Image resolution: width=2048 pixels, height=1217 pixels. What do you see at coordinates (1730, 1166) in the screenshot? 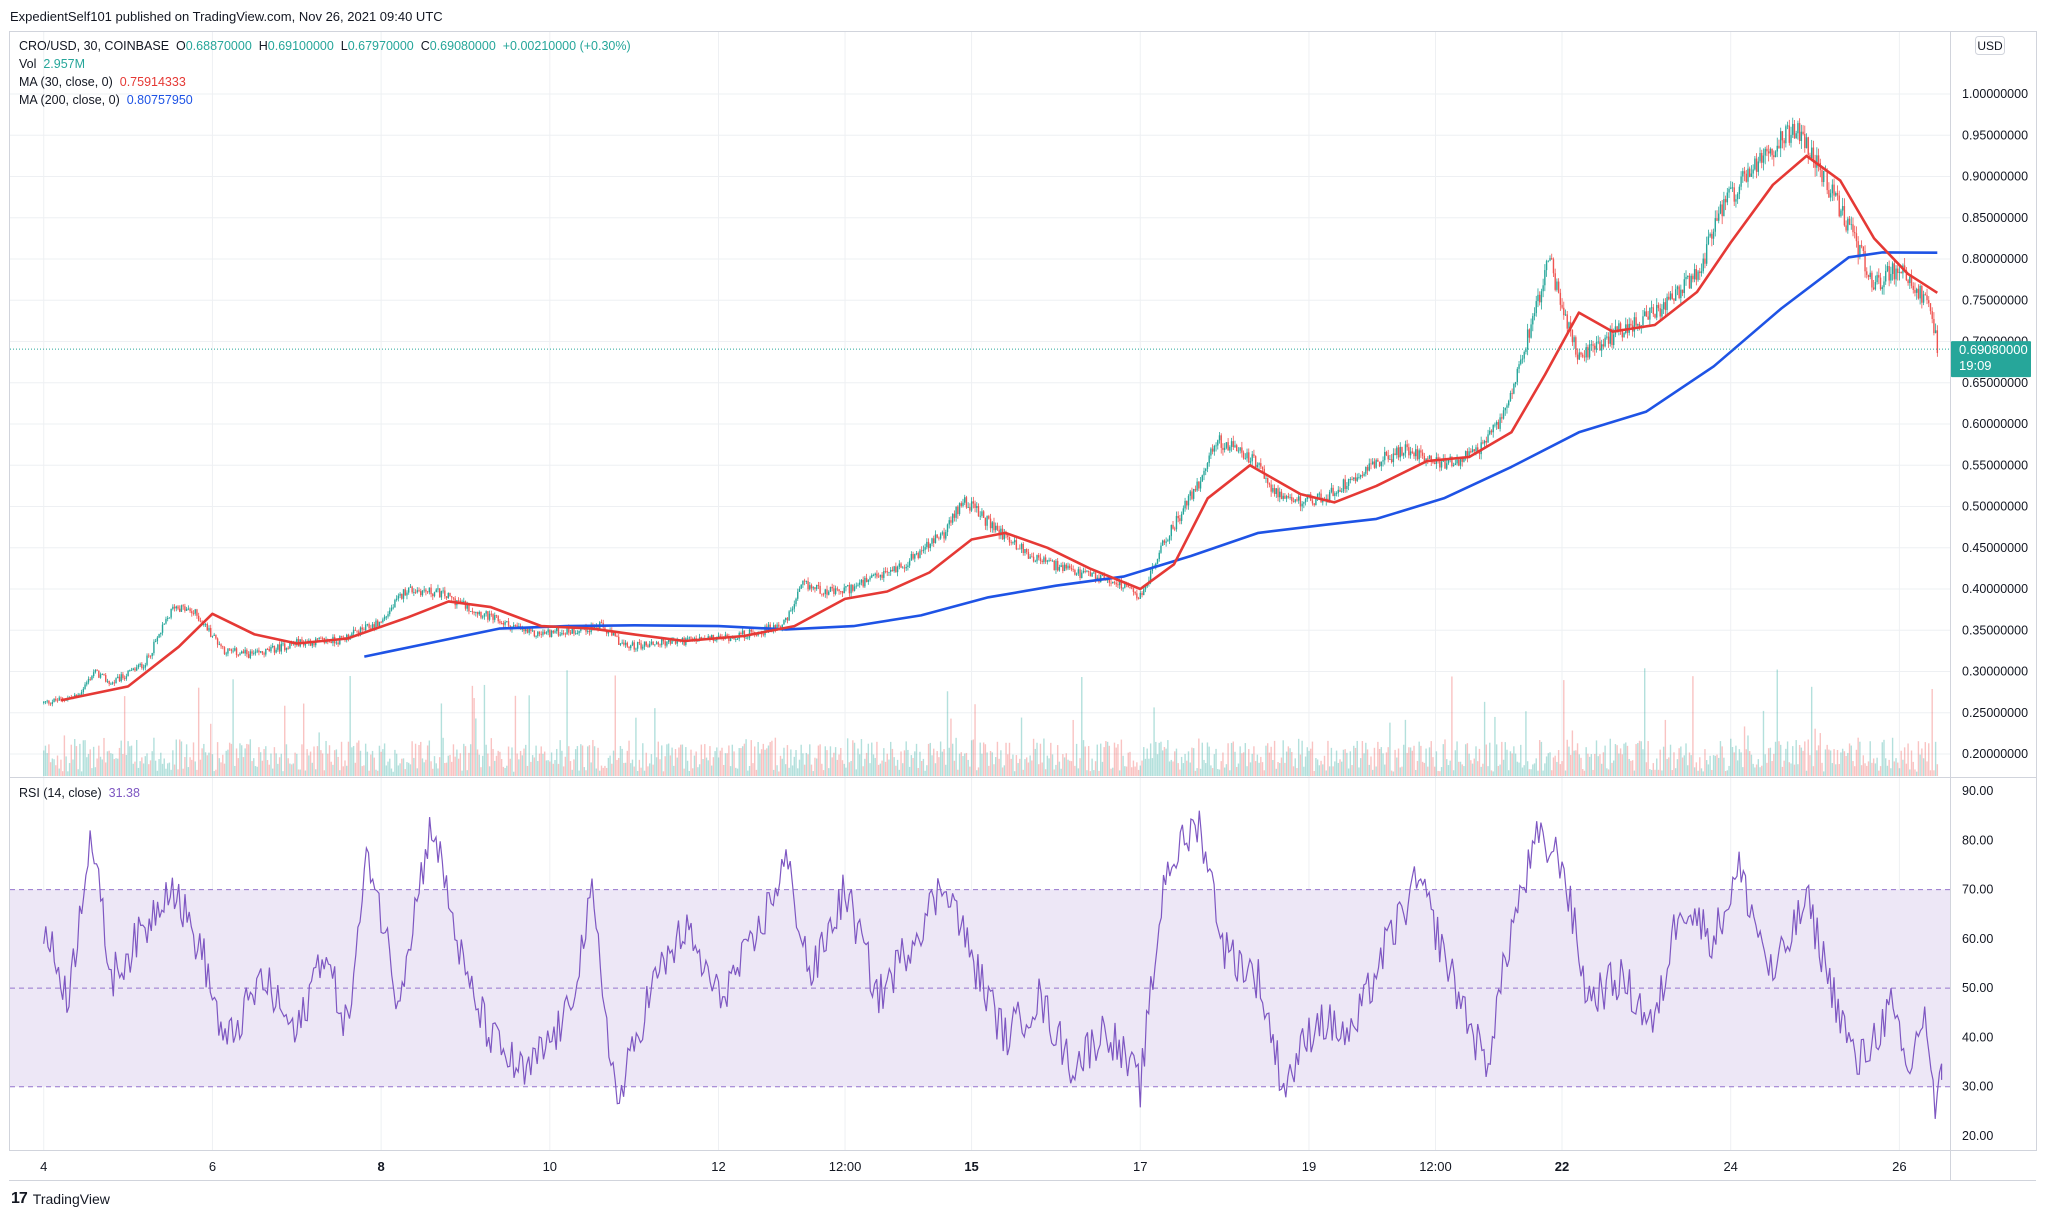
I see `time-tick-label: 24` at bounding box center [1730, 1166].